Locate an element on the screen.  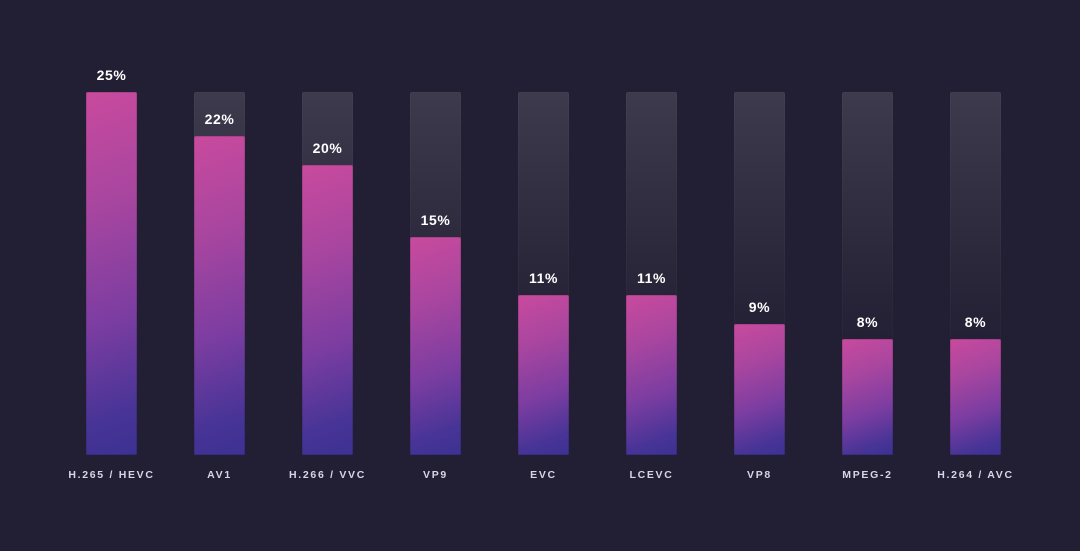
bar-column-mpeg-2: 8% MPEG-2 is located at coordinates (867, 286).